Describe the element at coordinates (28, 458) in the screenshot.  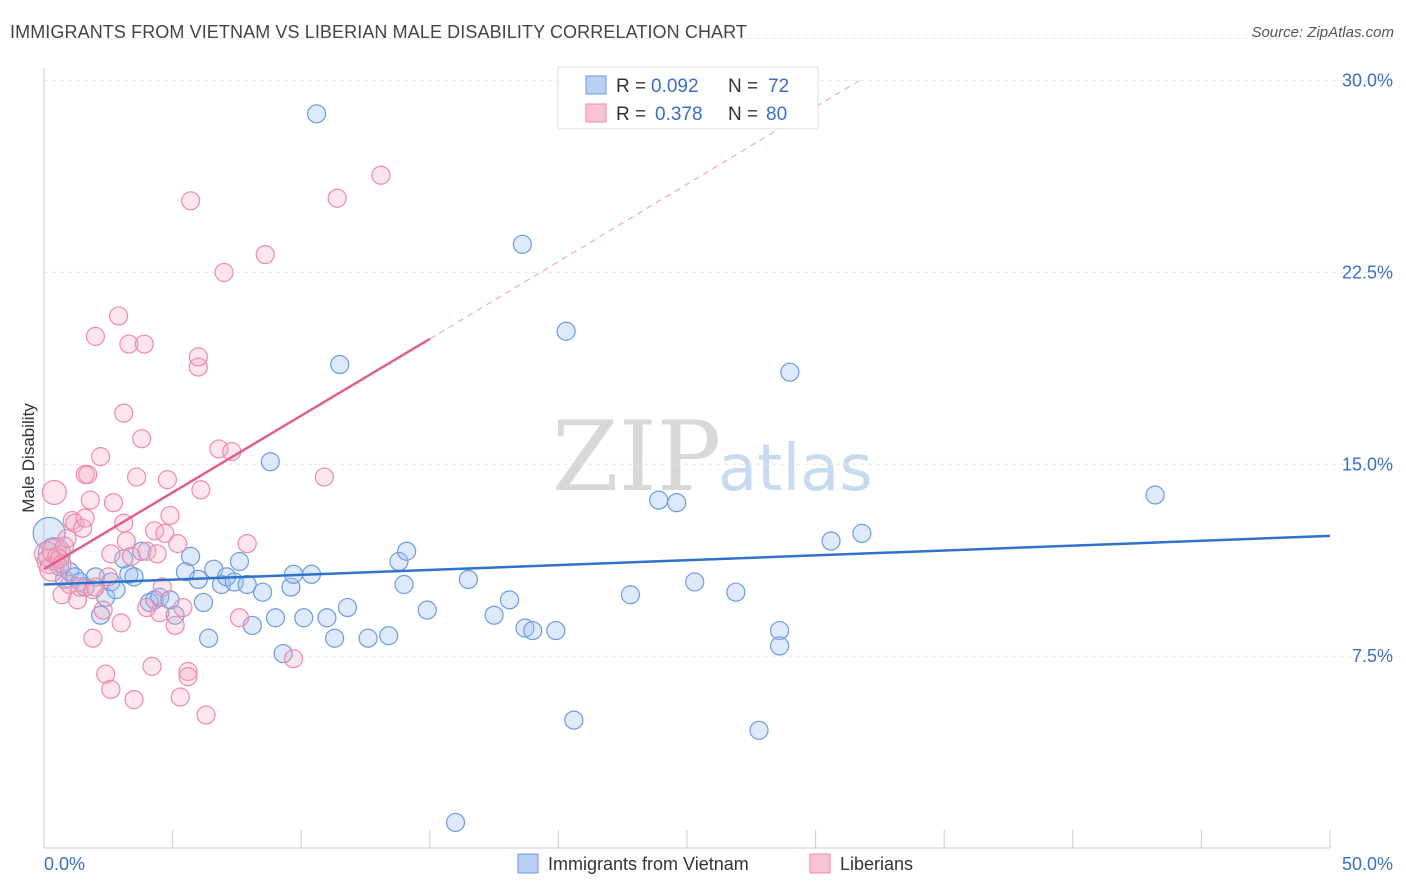
I see `y-axis-label: Male Disability` at that location.